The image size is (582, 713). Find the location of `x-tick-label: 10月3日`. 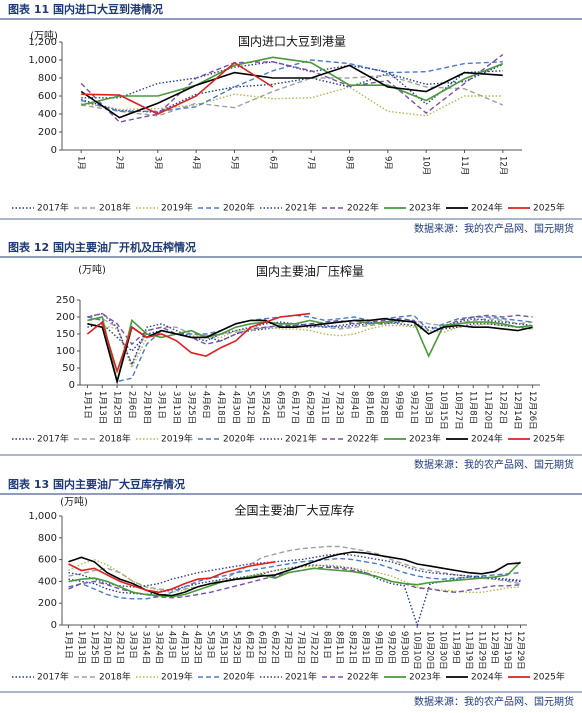

x-tick-label: 10月3日 is located at coordinates (428, 407).